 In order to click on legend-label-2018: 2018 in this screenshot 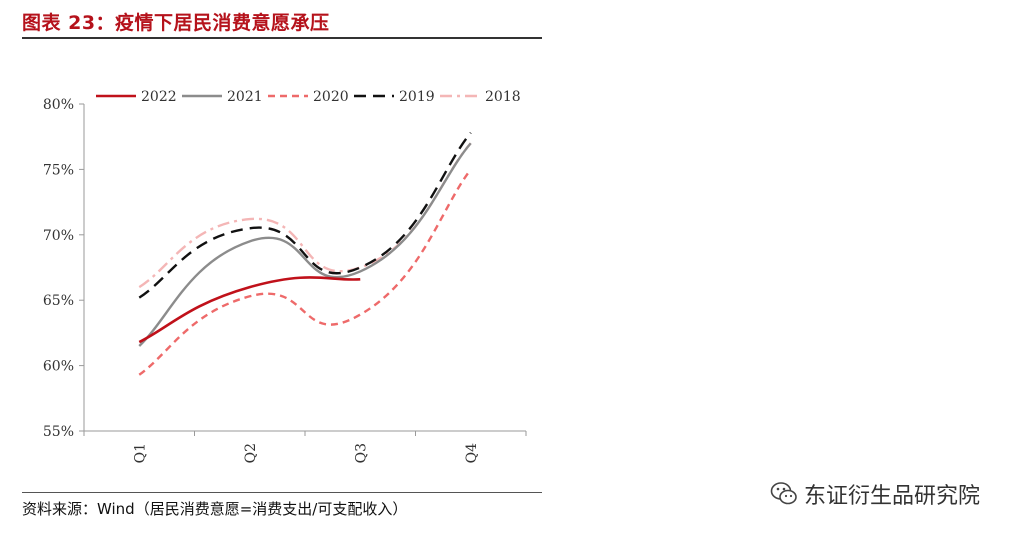, I will do `click(503, 97)`.